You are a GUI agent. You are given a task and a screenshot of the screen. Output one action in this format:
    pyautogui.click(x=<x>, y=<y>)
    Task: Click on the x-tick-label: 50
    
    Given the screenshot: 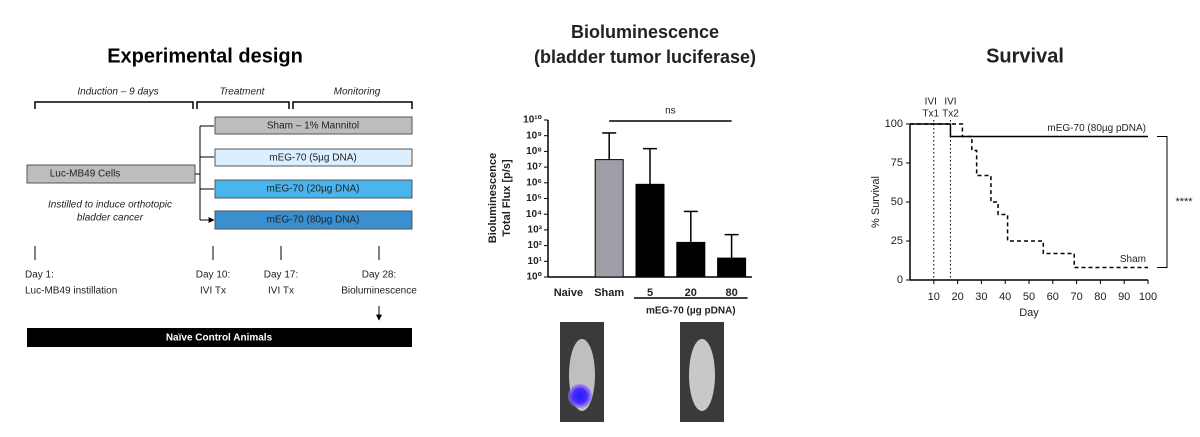 What is the action you would take?
    pyautogui.click(x=1029, y=297)
    